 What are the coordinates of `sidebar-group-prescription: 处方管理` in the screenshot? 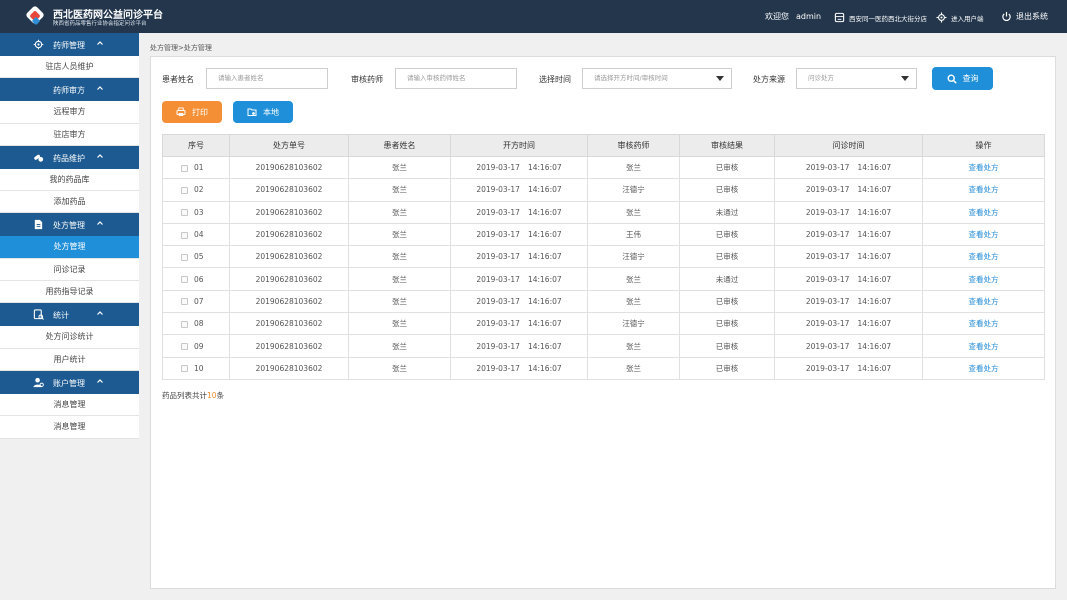 It's located at (69, 225).